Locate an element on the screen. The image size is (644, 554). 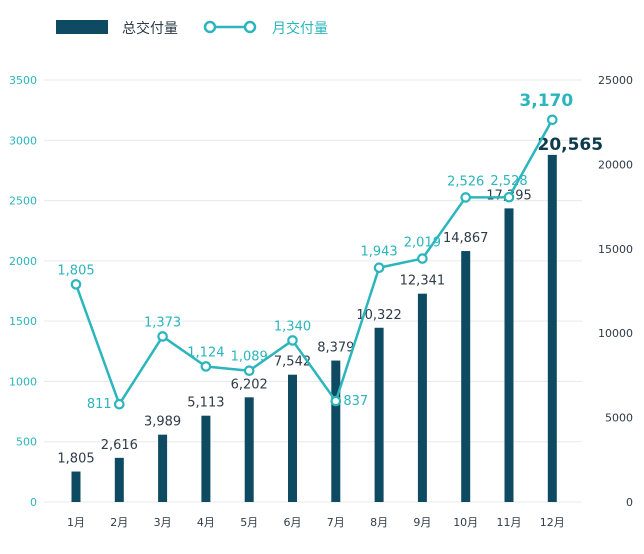
x-axis: 1月 2月 3月 4月 5月 6月 7月 8月 9月 10月 11月 12月 is located at coordinates (316, 522).